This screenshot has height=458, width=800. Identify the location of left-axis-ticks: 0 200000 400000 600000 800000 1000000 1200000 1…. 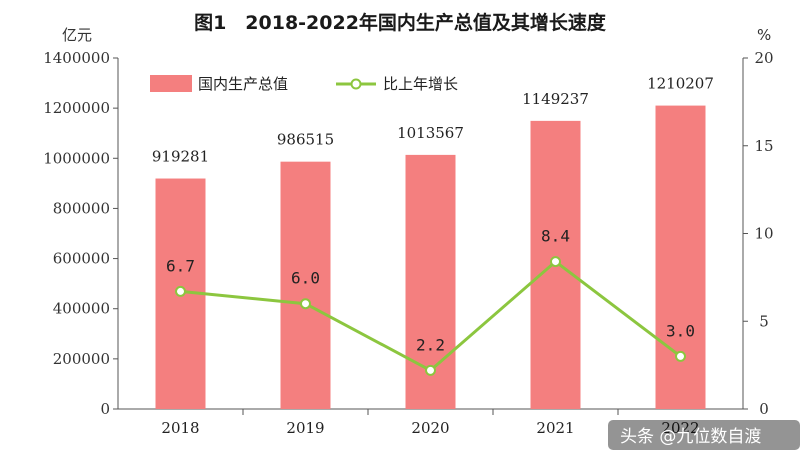
(80, 233).